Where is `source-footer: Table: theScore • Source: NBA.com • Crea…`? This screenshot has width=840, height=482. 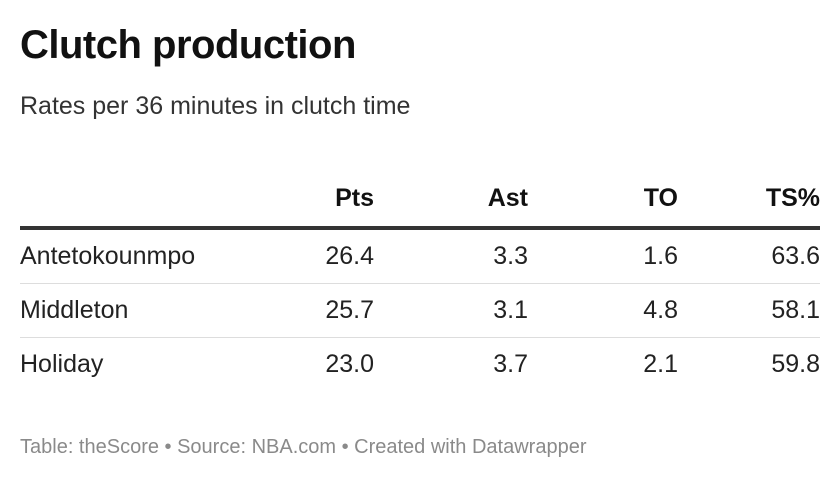 source-footer: Table: theScore • Source: NBA.com • Crea… is located at coordinates (303, 447).